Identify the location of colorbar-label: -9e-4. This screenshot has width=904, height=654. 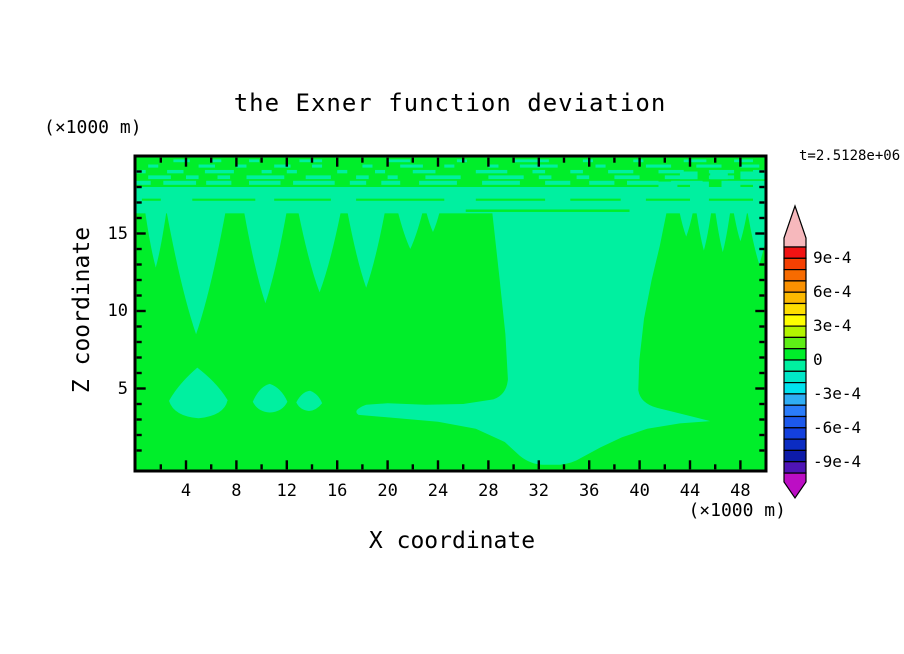
(837, 461).